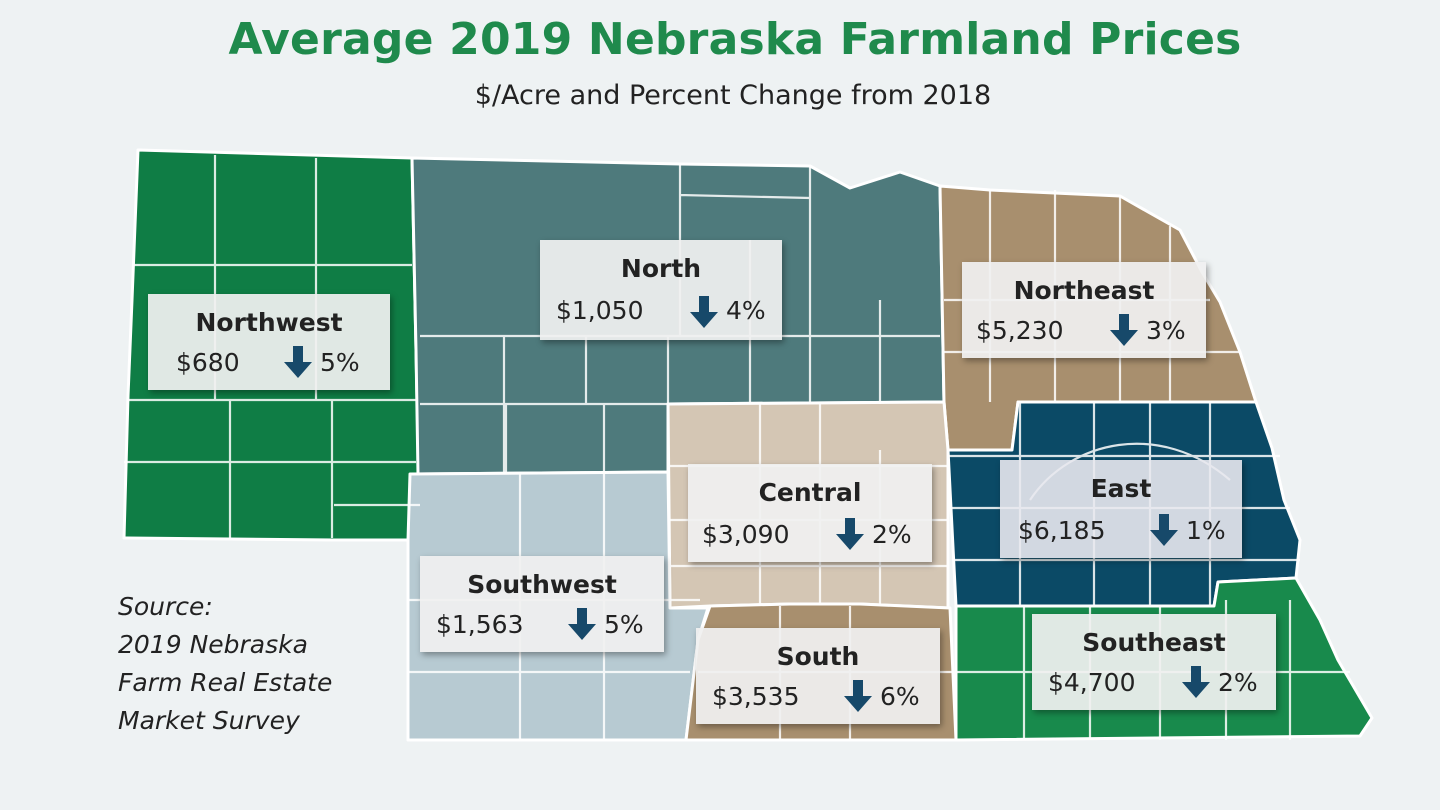  Describe the element at coordinates (1084, 290) in the screenshot. I see `region-name: Northeast` at that location.